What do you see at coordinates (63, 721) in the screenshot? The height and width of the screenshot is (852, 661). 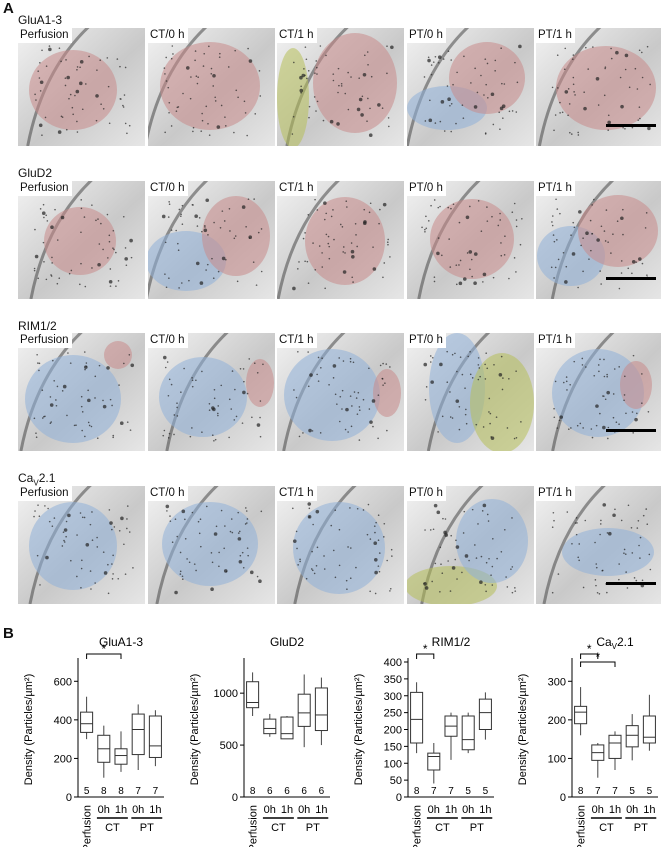 I see `y-tick-label: 400` at bounding box center [63, 721].